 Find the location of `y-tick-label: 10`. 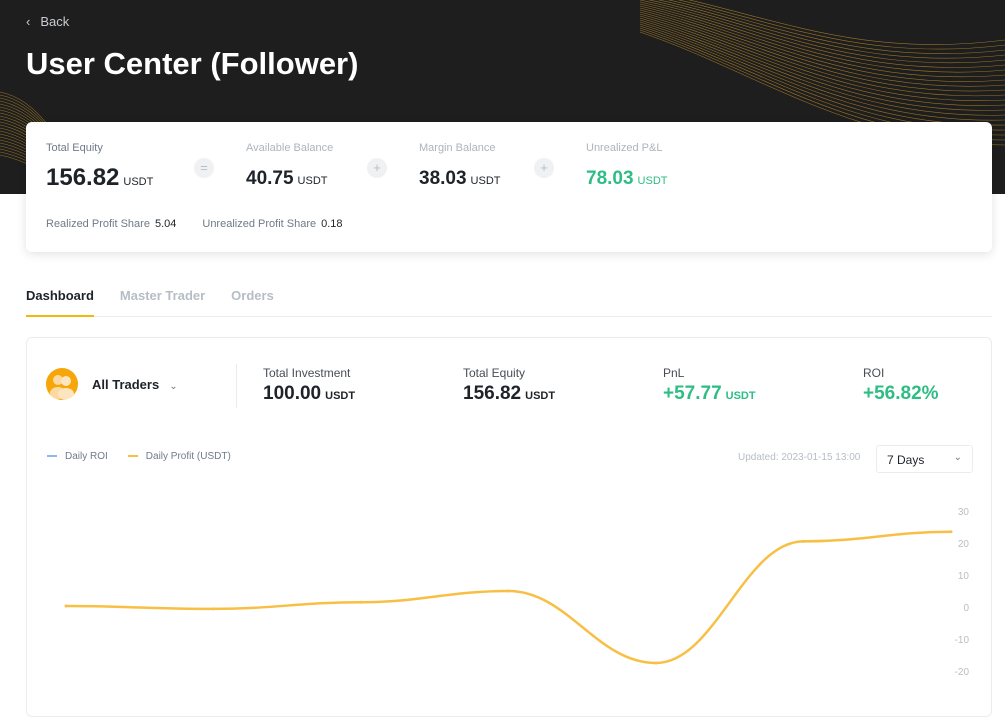

y-tick-label: 10 is located at coordinates (964, 576).